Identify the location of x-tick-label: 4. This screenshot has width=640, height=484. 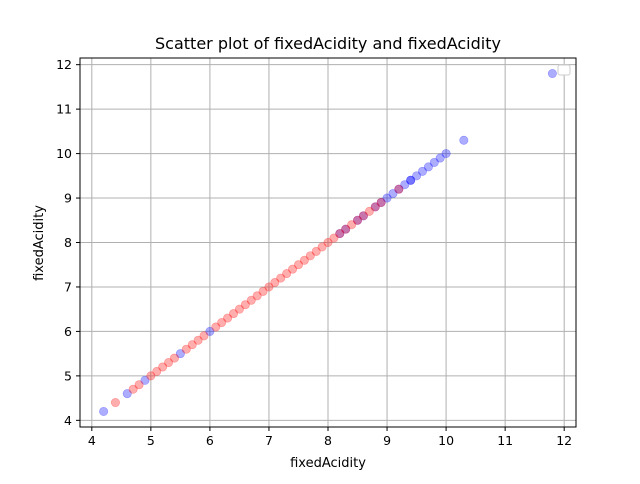
(92, 440).